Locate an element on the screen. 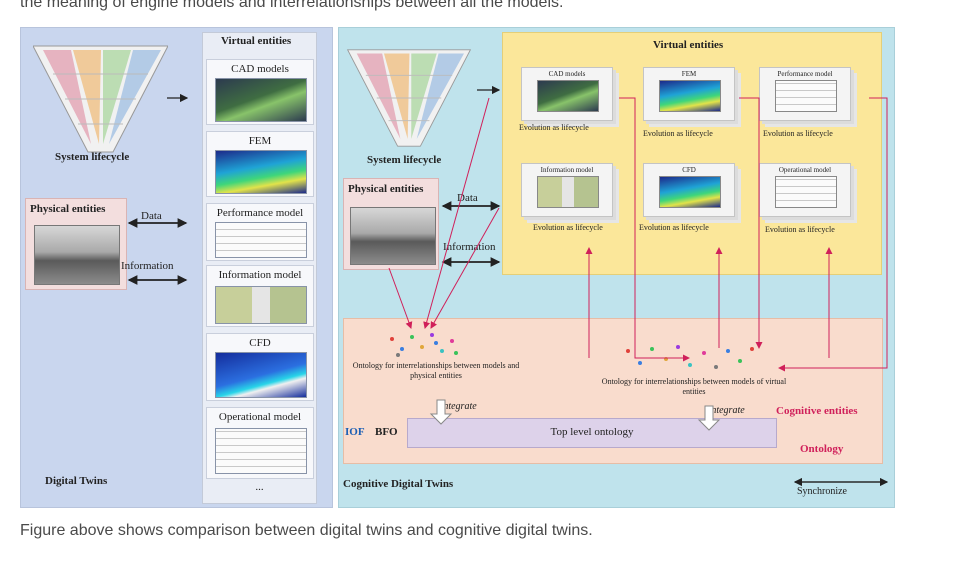  cdt-model-fem: FEM is located at coordinates (689, 94).